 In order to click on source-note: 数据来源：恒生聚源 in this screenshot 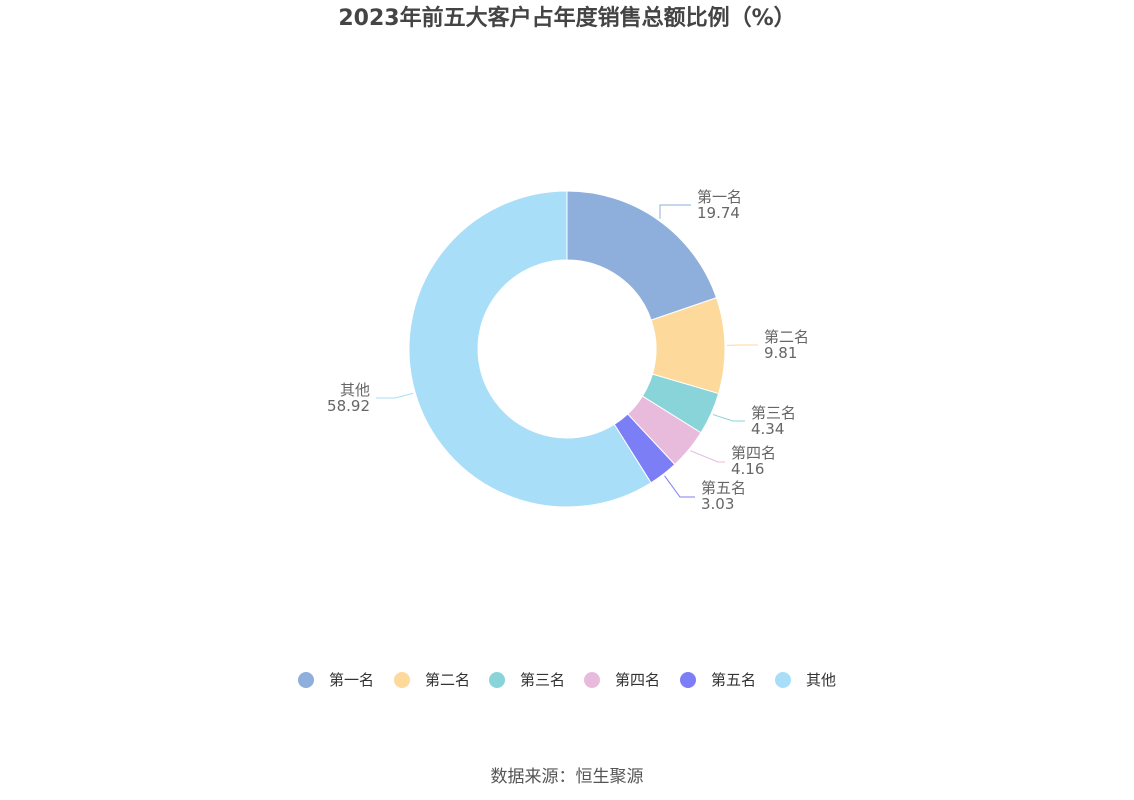, I will do `click(567, 777)`.